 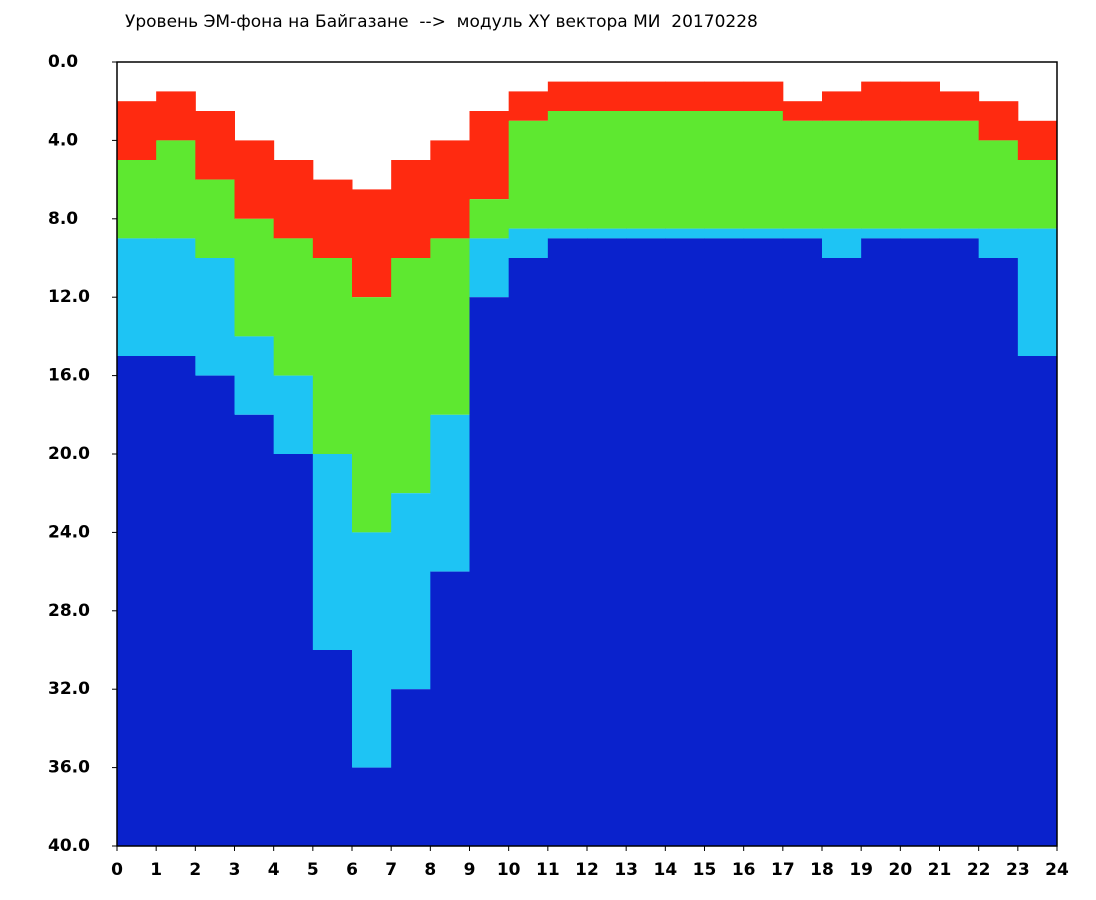 What do you see at coordinates (626, 870) in the screenshot?
I see `x-tick-label: 13` at bounding box center [626, 870].